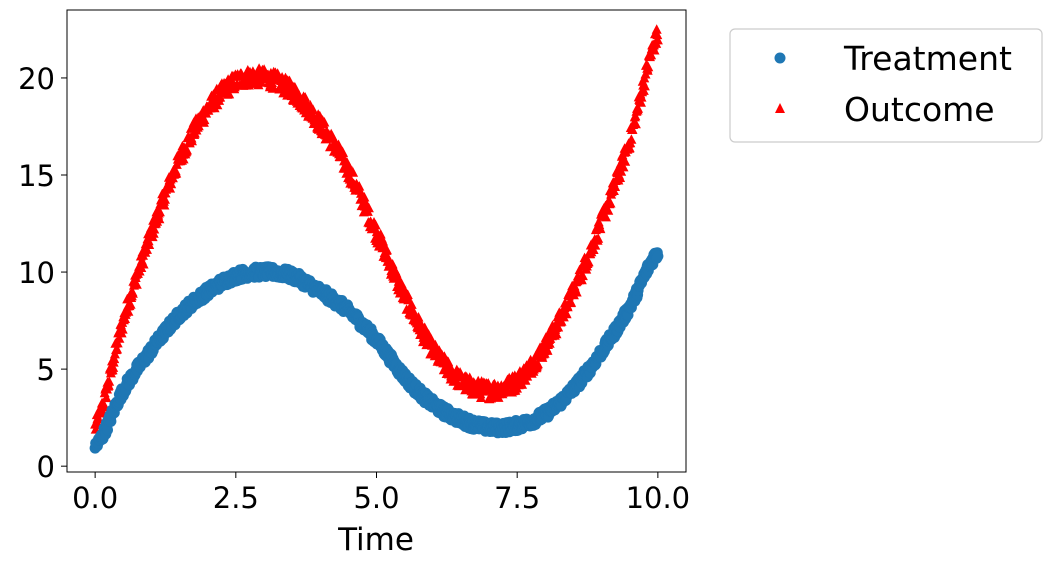 The width and height of the screenshot is (1052, 565). Describe the element at coordinates (658, 498) in the screenshot. I see `x-tick-label: 10.0` at that location.